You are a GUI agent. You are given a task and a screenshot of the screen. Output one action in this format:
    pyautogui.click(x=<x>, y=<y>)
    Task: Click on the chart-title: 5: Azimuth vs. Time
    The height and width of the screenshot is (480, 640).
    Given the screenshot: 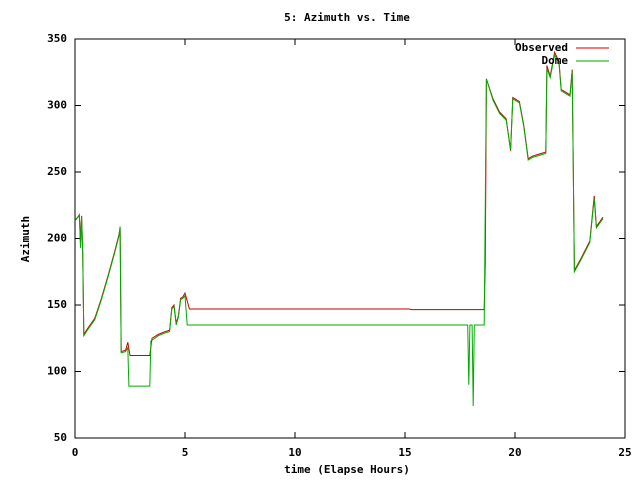 What is the action you would take?
    pyautogui.click(x=347, y=17)
    